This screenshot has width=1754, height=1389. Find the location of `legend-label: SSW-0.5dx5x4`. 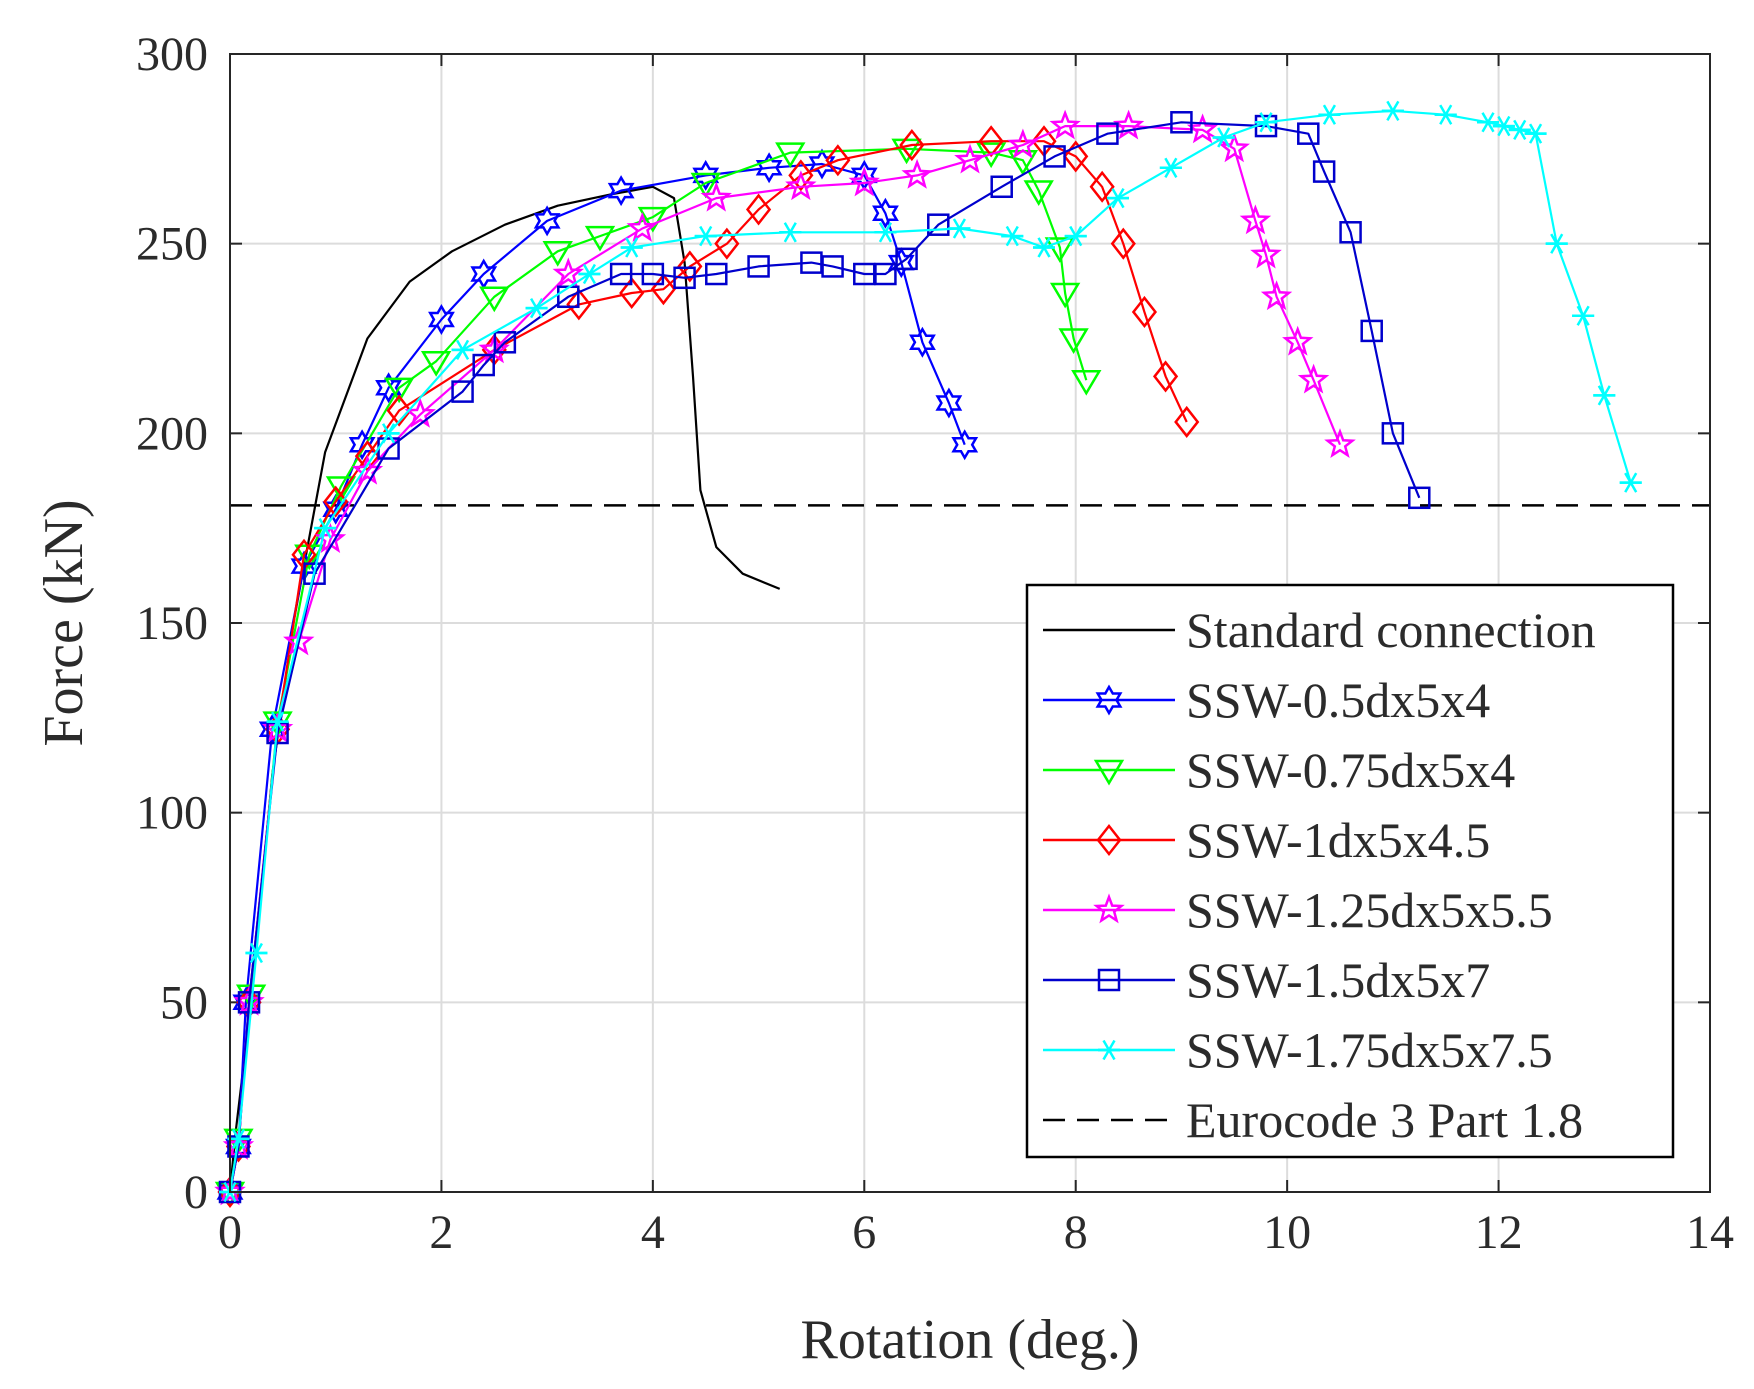

legend-label: SSW-0.5dx5x4 is located at coordinates (1338, 700).